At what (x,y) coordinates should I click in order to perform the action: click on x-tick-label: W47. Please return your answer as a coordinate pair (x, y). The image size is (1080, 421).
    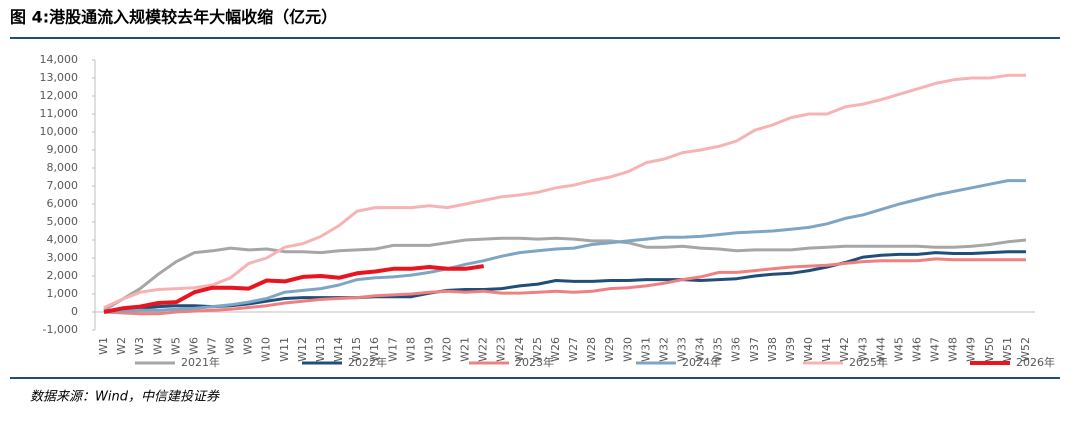
    Looking at the image, I should click on (935, 349).